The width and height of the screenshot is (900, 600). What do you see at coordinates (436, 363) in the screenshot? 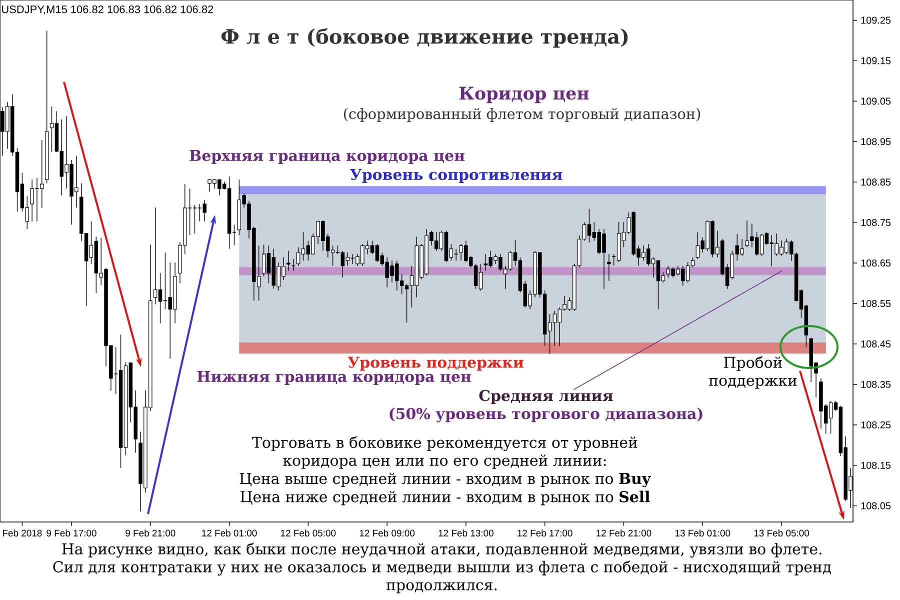
I see `series-label: Уровень поддержки` at bounding box center [436, 363].